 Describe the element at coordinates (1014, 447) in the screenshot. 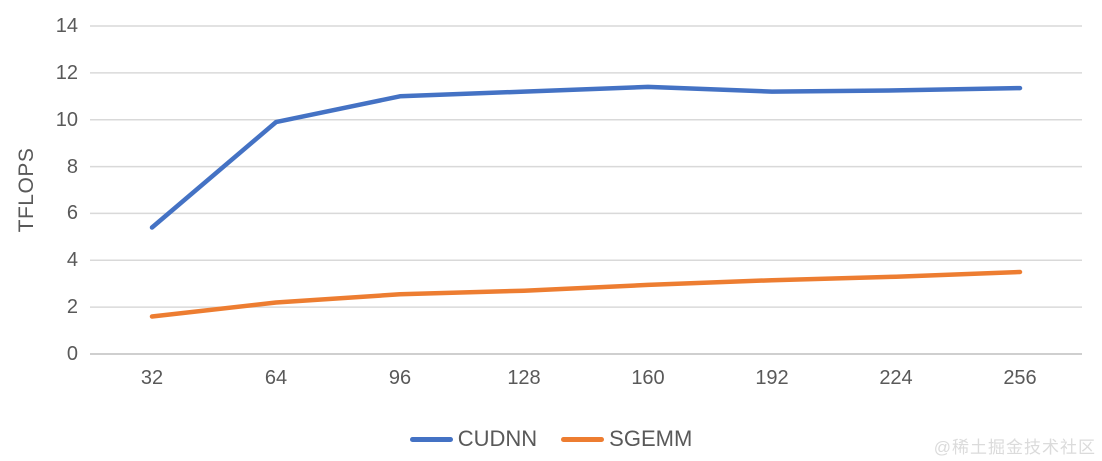

I see `watermark: @稀土掘金技术社区` at that location.